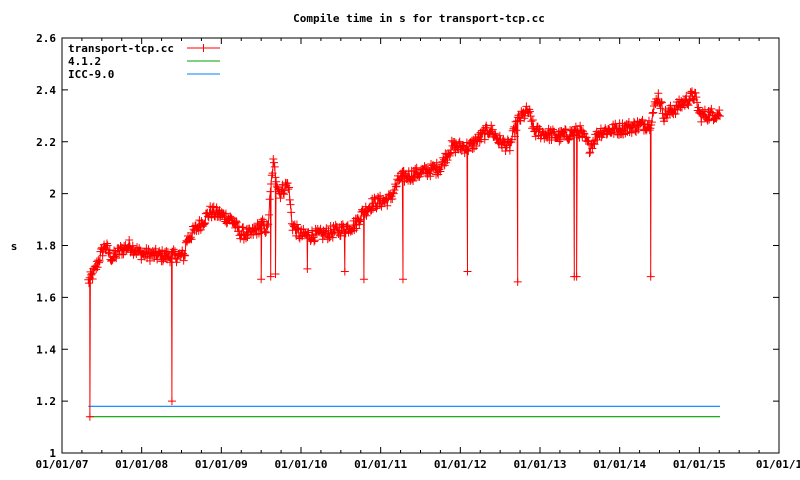 This screenshot has width=800, height=480. I want to click on y-tick-label: 2.6, so click(46, 38).